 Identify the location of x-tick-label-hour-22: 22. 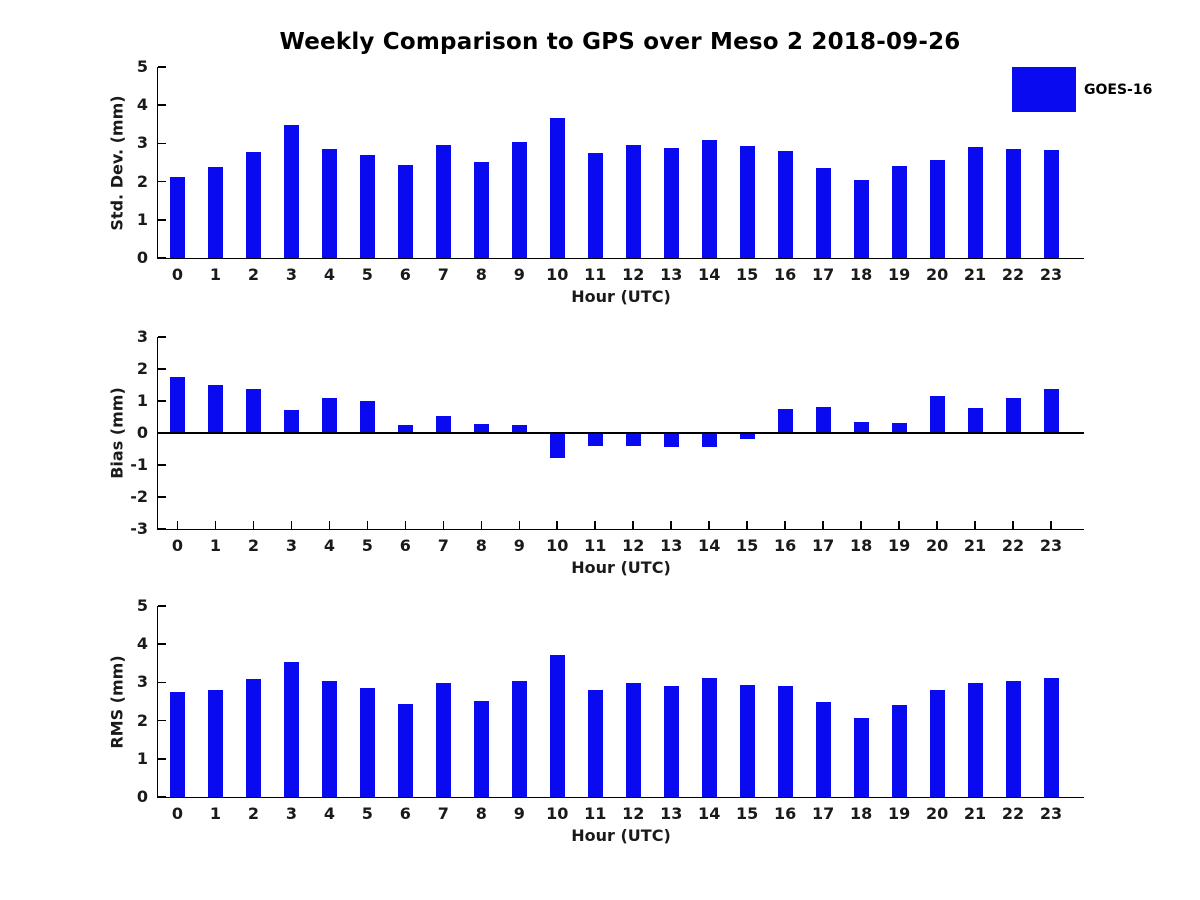
(1013, 545).